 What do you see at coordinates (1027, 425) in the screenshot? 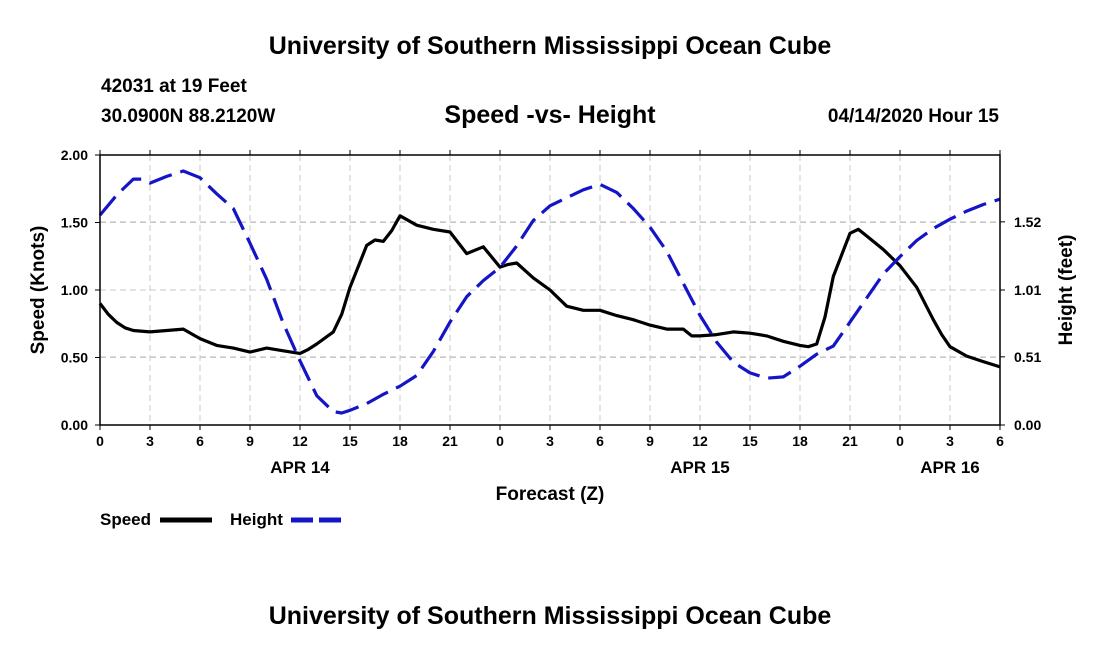
I see `right-tick-label: 0.00` at bounding box center [1027, 425].